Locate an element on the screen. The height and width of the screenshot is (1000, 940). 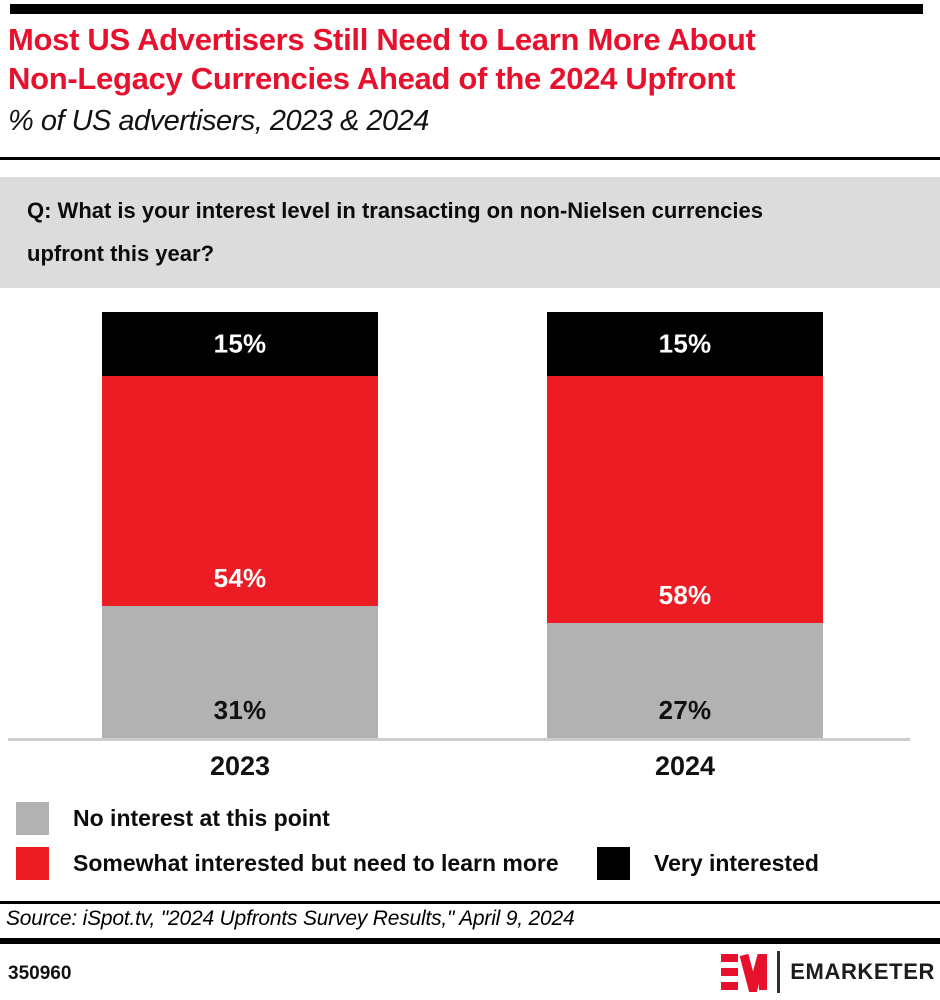
bar-segment: 58% is located at coordinates (685, 499).